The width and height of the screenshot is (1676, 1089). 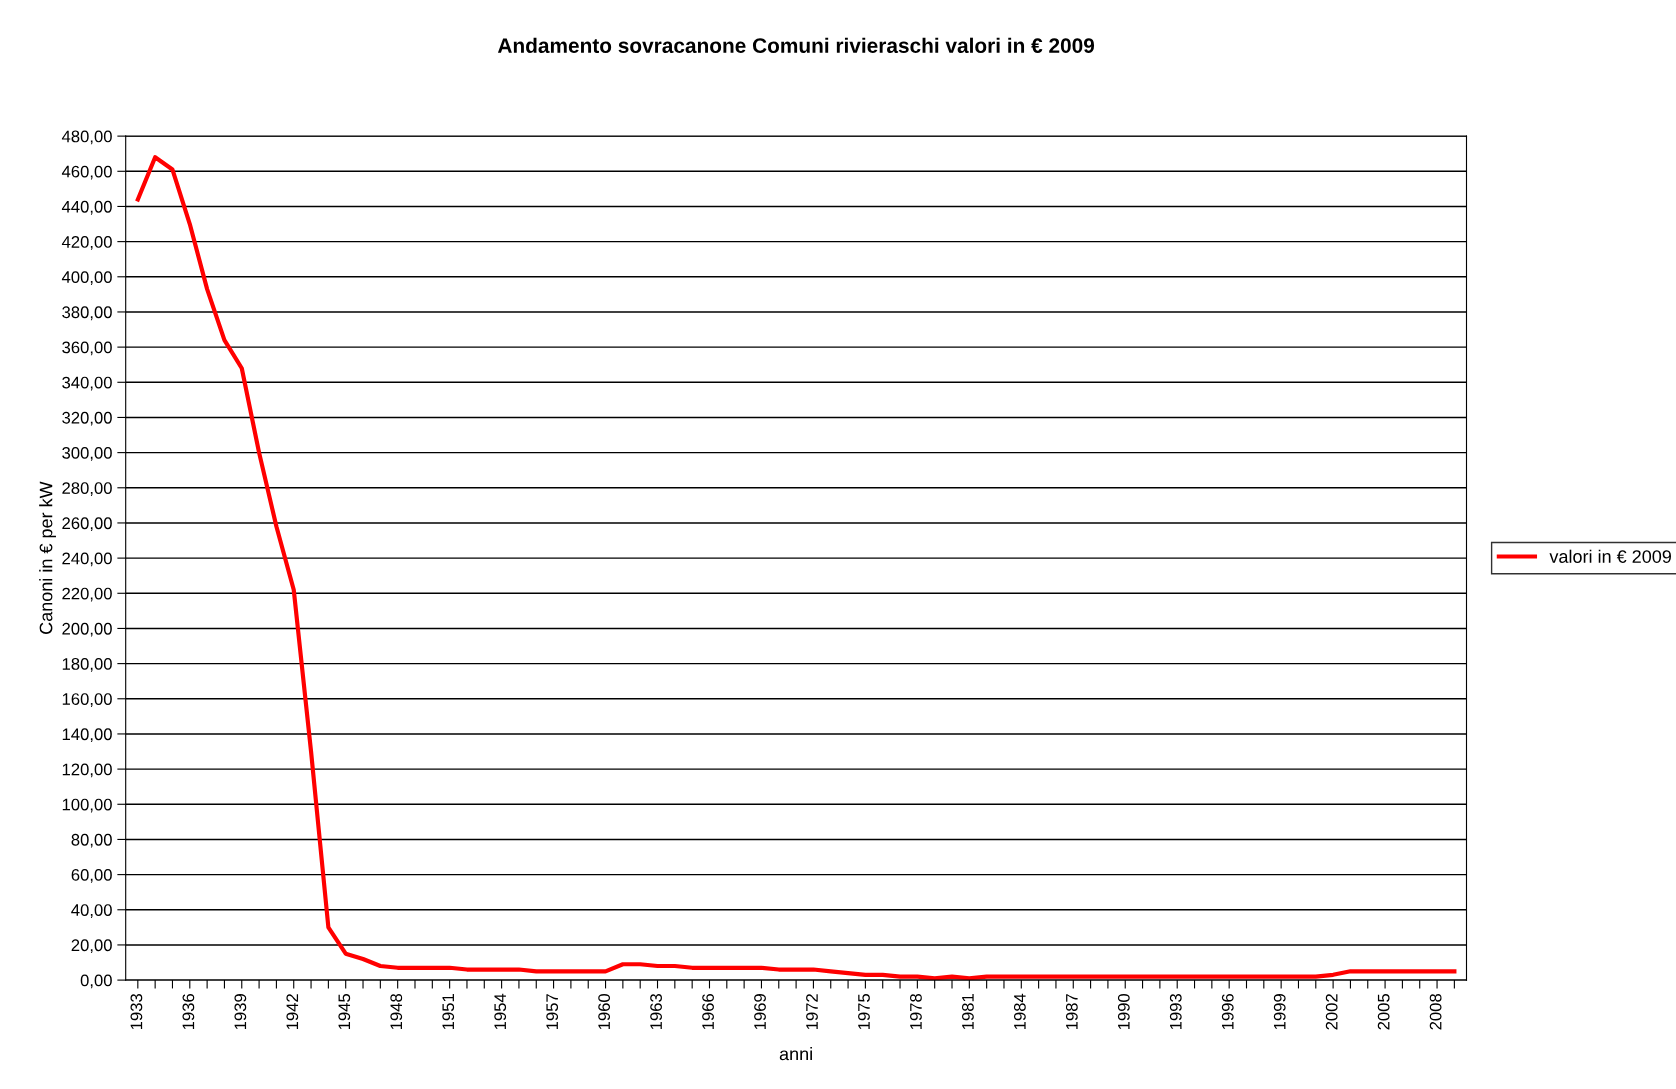 What do you see at coordinates (1279, 1012) in the screenshot?
I see `x-tick-label: 1999` at bounding box center [1279, 1012].